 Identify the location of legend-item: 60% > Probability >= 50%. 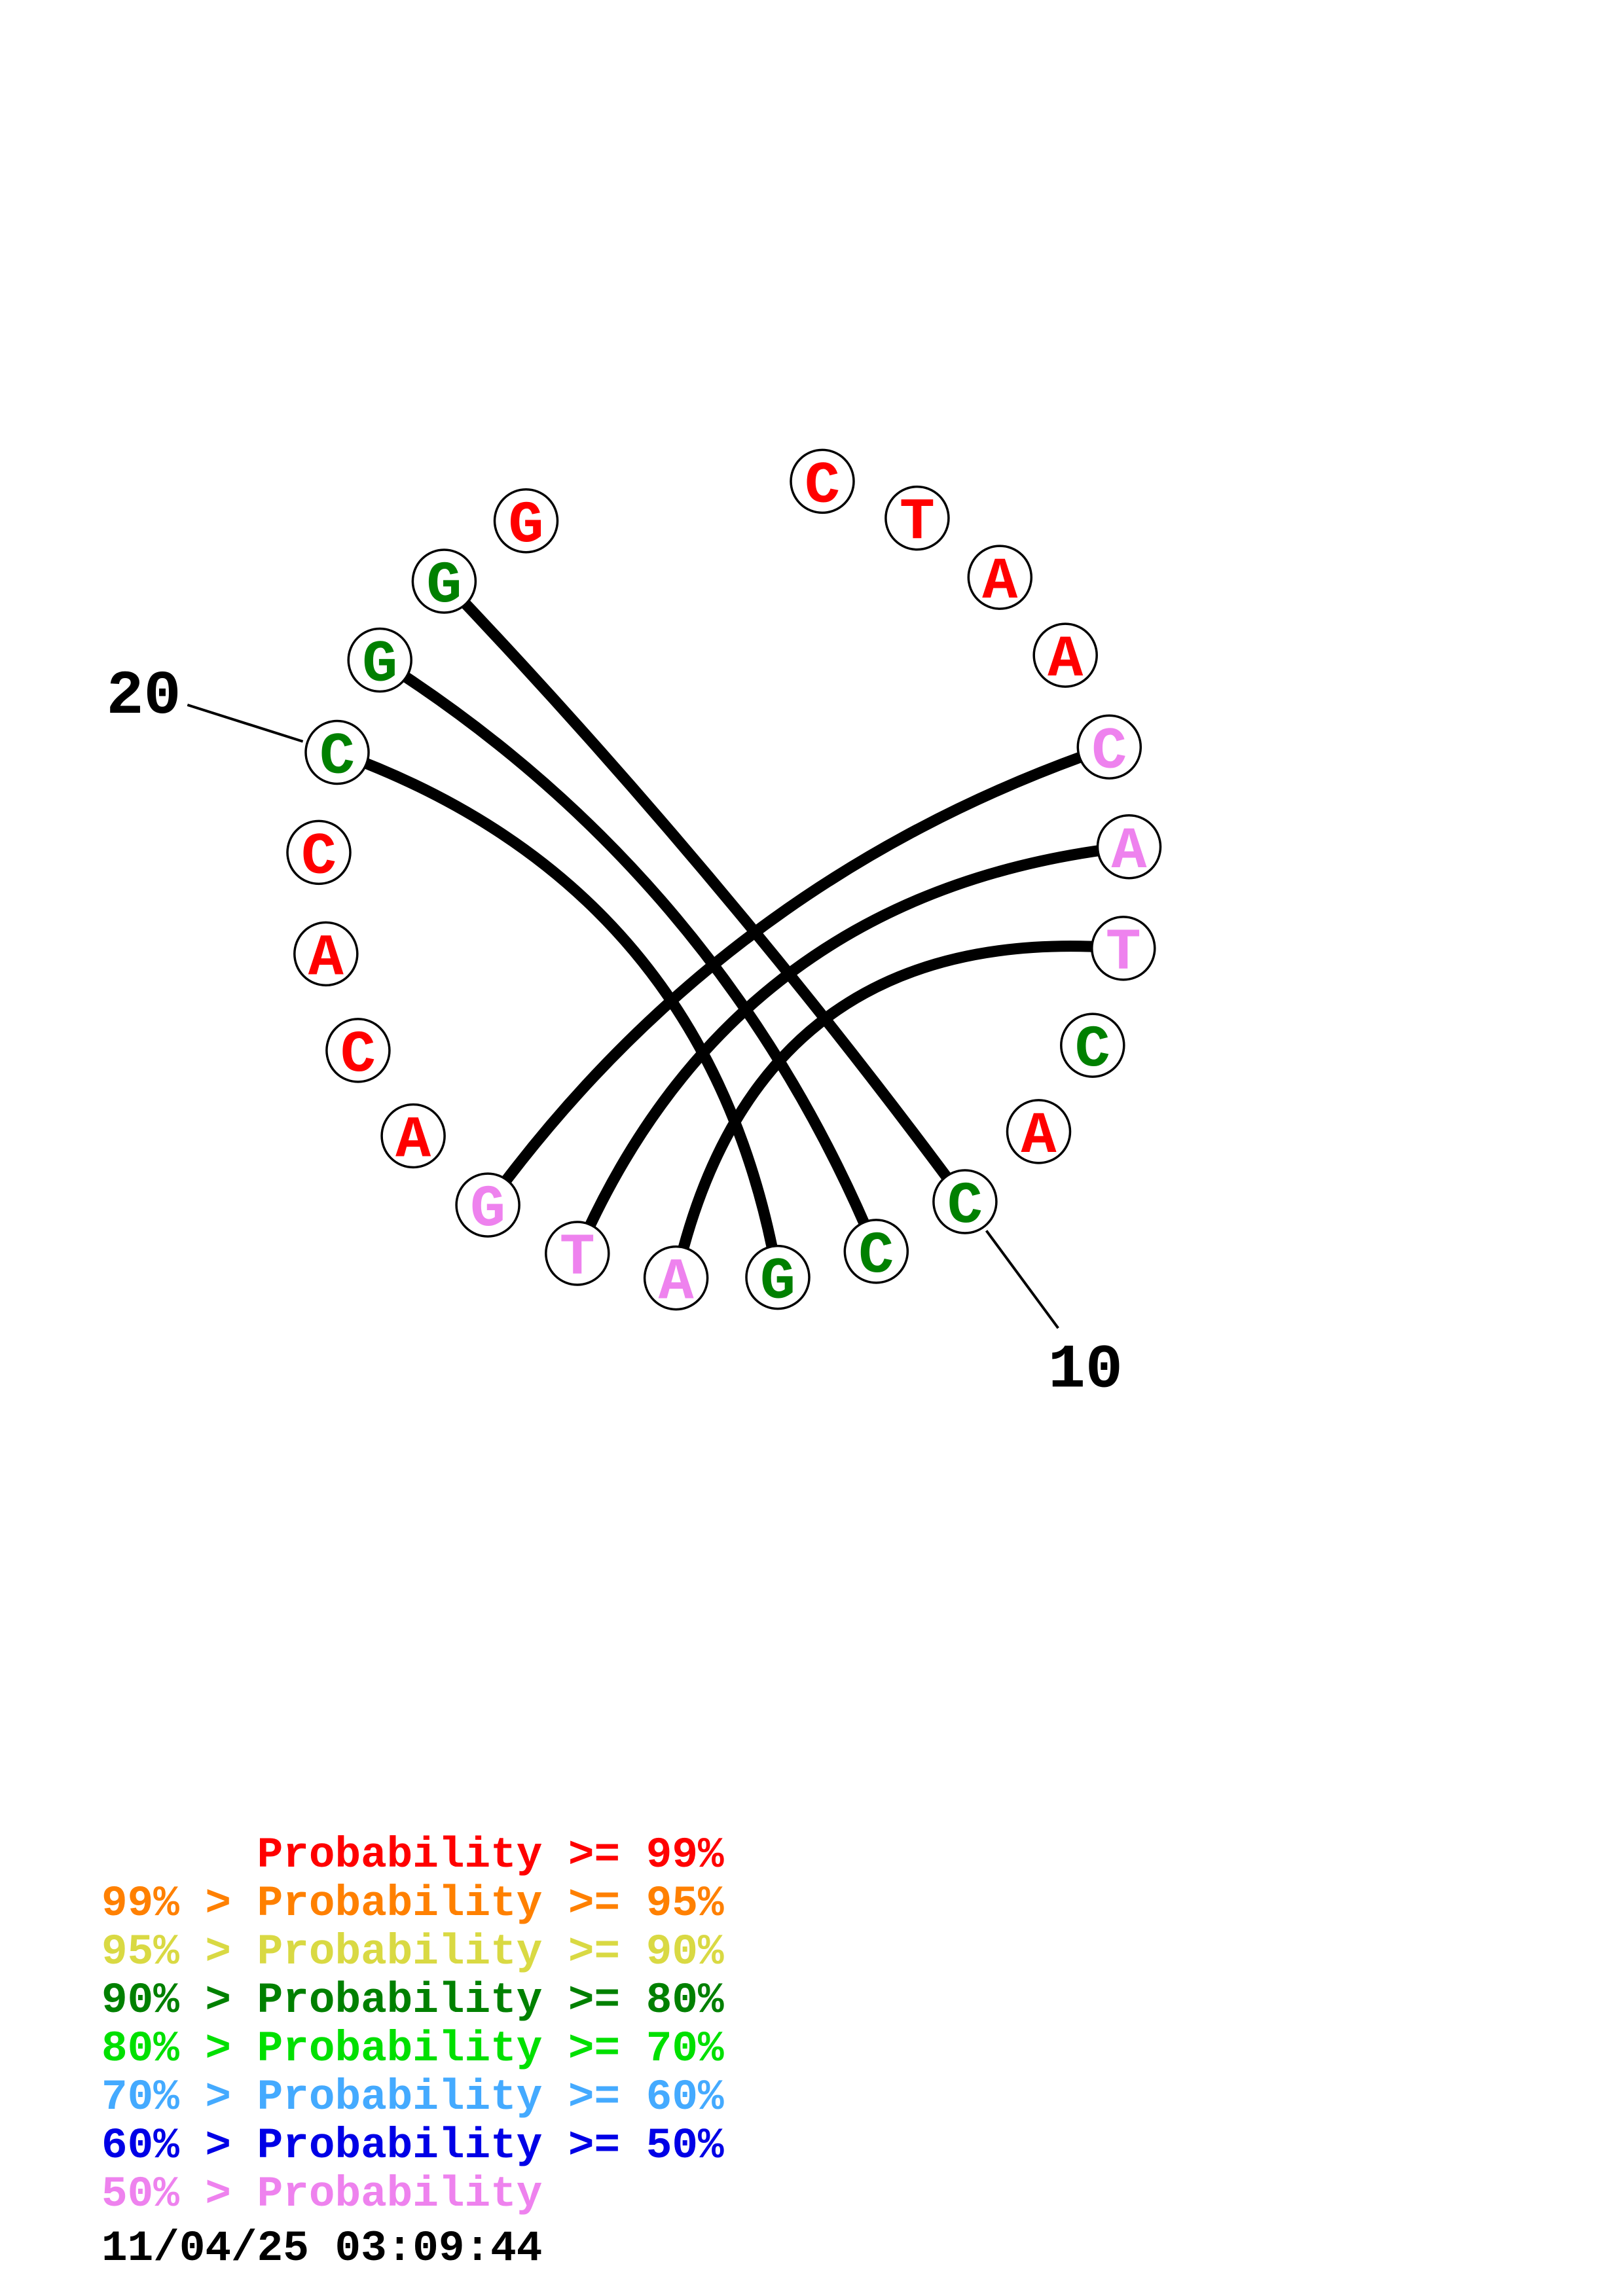
(412, 2145).